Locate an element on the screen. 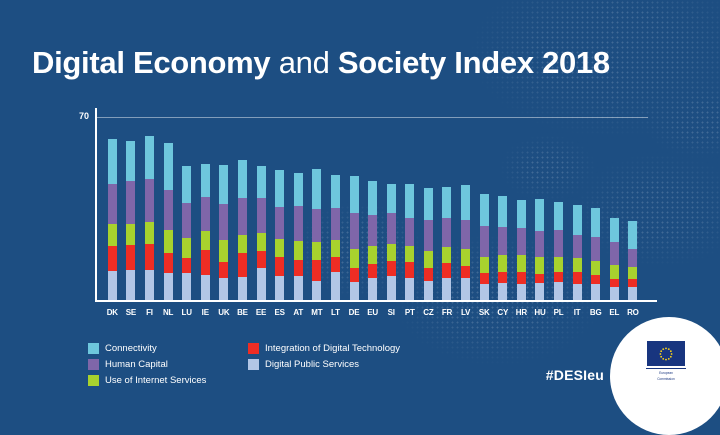 The width and height of the screenshot is (720, 435). legend-item: Human Capital is located at coordinates (168, 364).